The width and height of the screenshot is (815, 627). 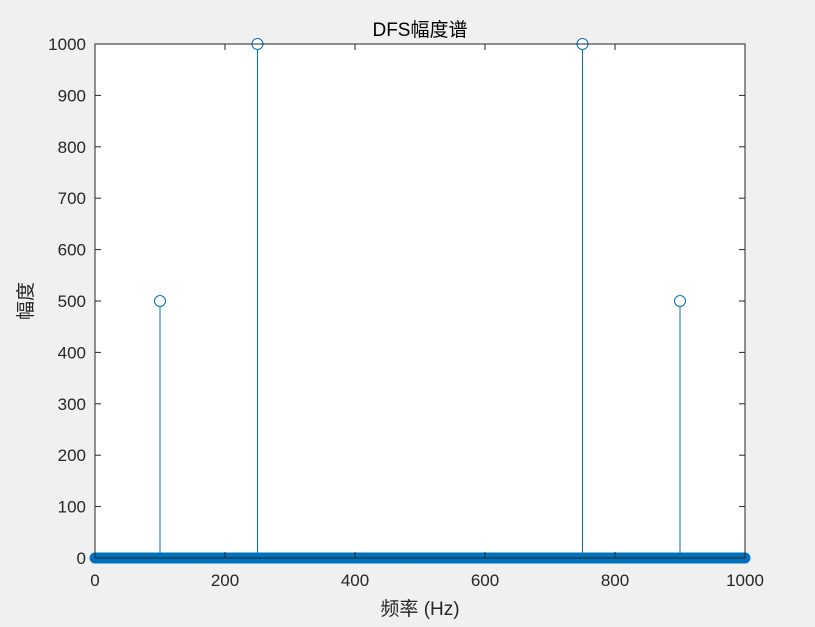 What do you see at coordinates (419, 609) in the screenshot?
I see `x-axis-title: 频率 (Hz)` at bounding box center [419, 609].